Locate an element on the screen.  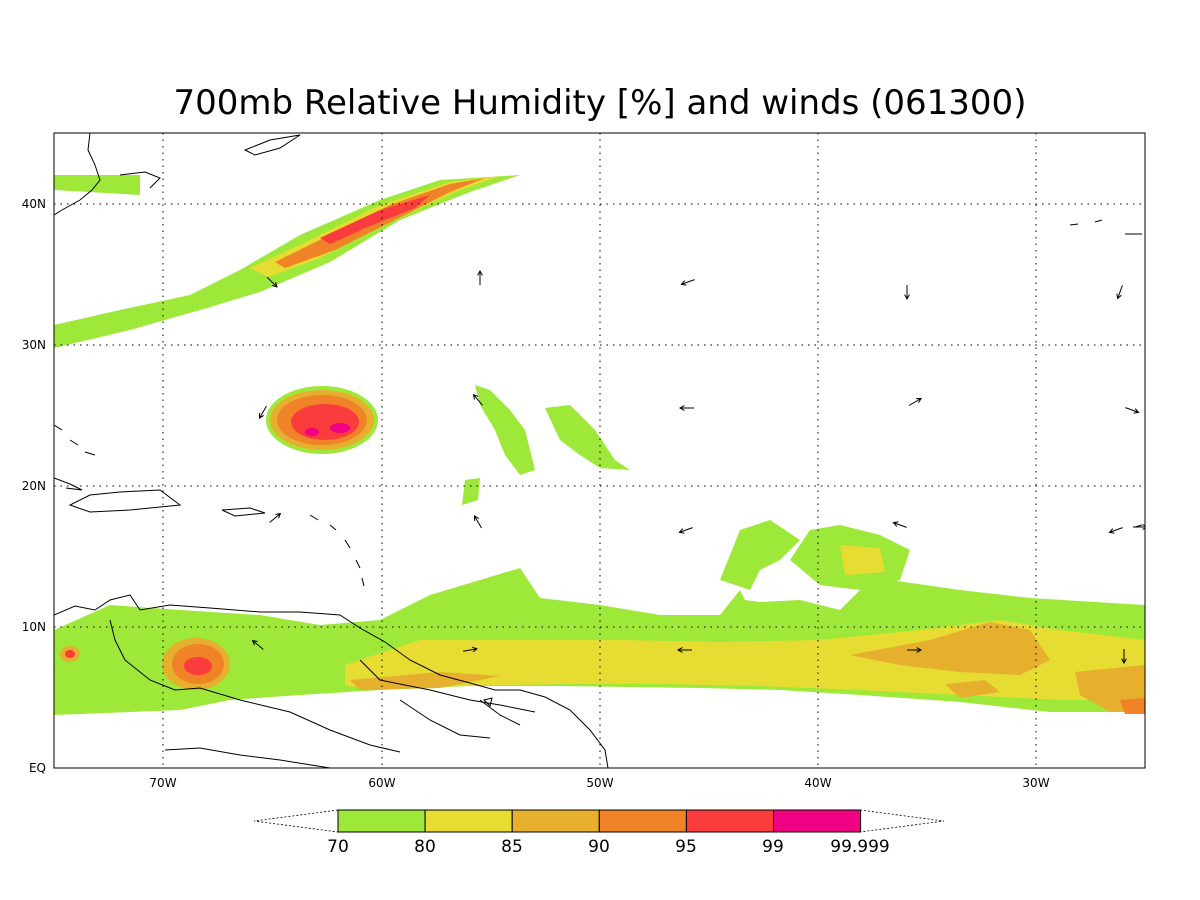
lon-tick-30w: 30W is located at coordinates (1035, 783).